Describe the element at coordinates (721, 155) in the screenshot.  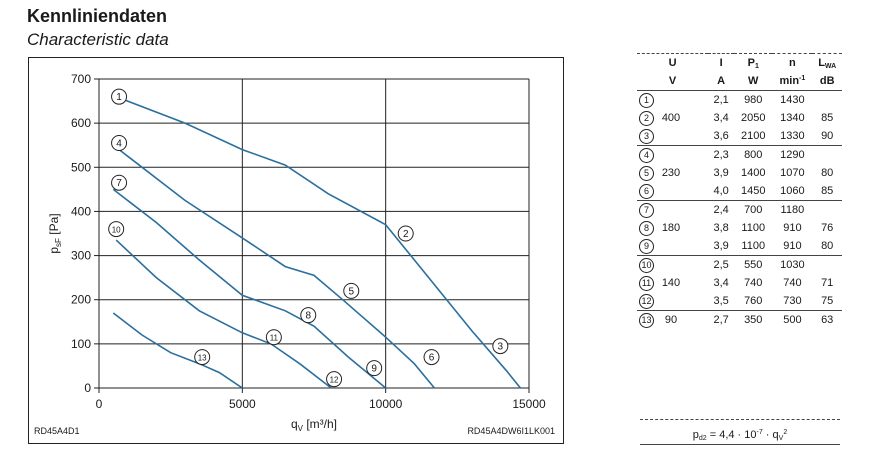
I see `current-cell: 2,3` at that location.